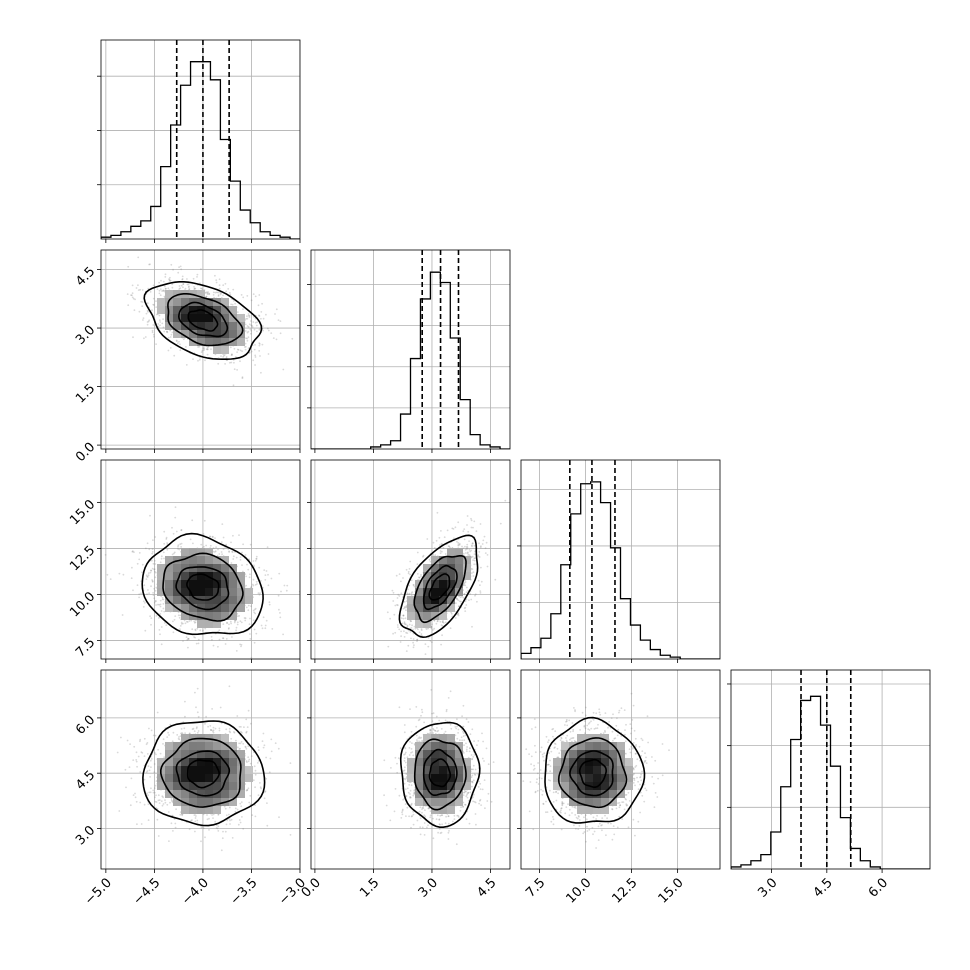 The image size is (970, 970). Describe the element at coordinates (200, 349) in the screenshot. I see `pair-0-1-frame` at that location.